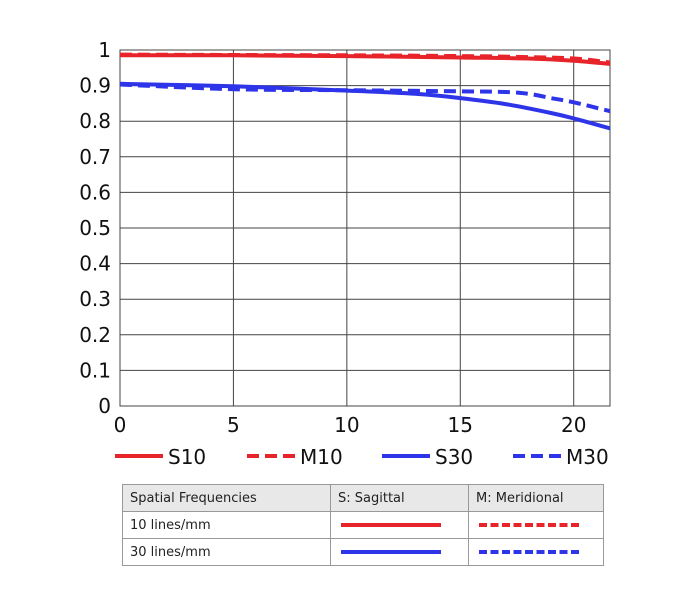 Image resolution: width=700 pixels, height=595 pixels. What do you see at coordinates (95, 299) in the screenshot?
I see `y-tick-label: 0.3` at bounding box center [95, 299].